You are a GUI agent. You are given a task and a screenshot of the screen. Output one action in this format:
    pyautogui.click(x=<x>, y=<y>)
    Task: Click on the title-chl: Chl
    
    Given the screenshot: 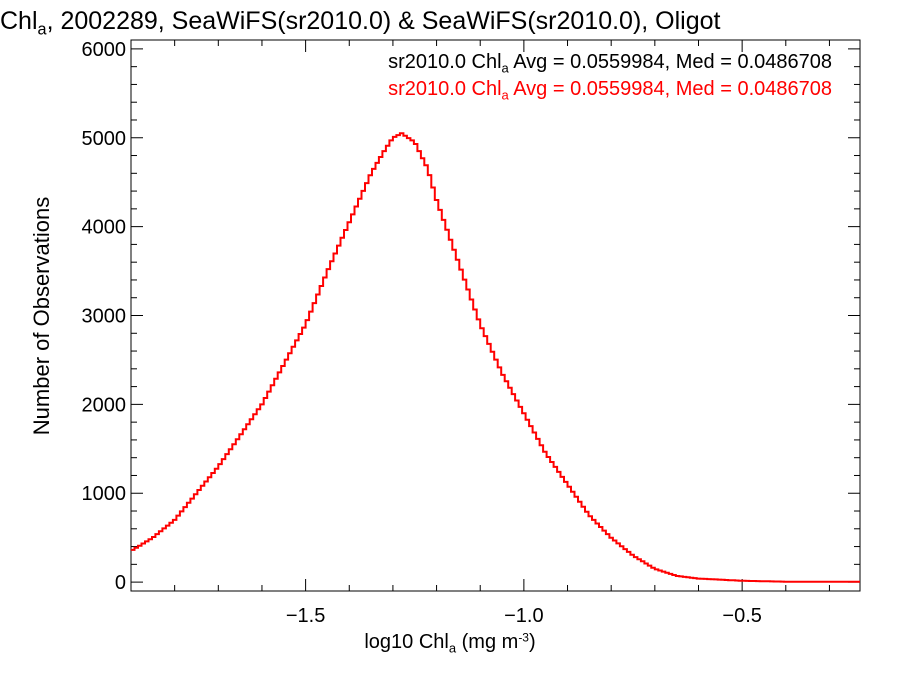 What is the action you would take?
    pyautogui.click(x=19, y=21)
    